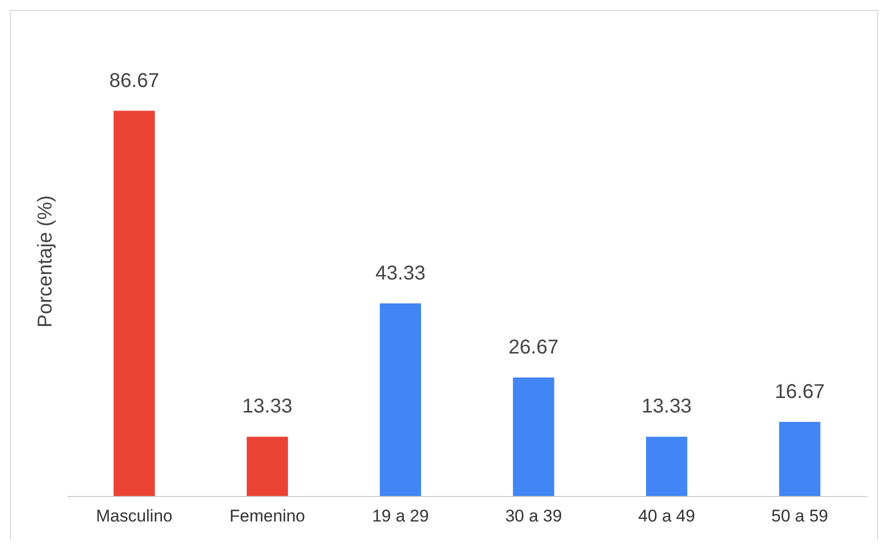 This screenshot has width=891, height=548. Describe the element at coordinates (45, 261) in the screenshot. I see `y-axis-title: Porcentaje (%)` at that location.